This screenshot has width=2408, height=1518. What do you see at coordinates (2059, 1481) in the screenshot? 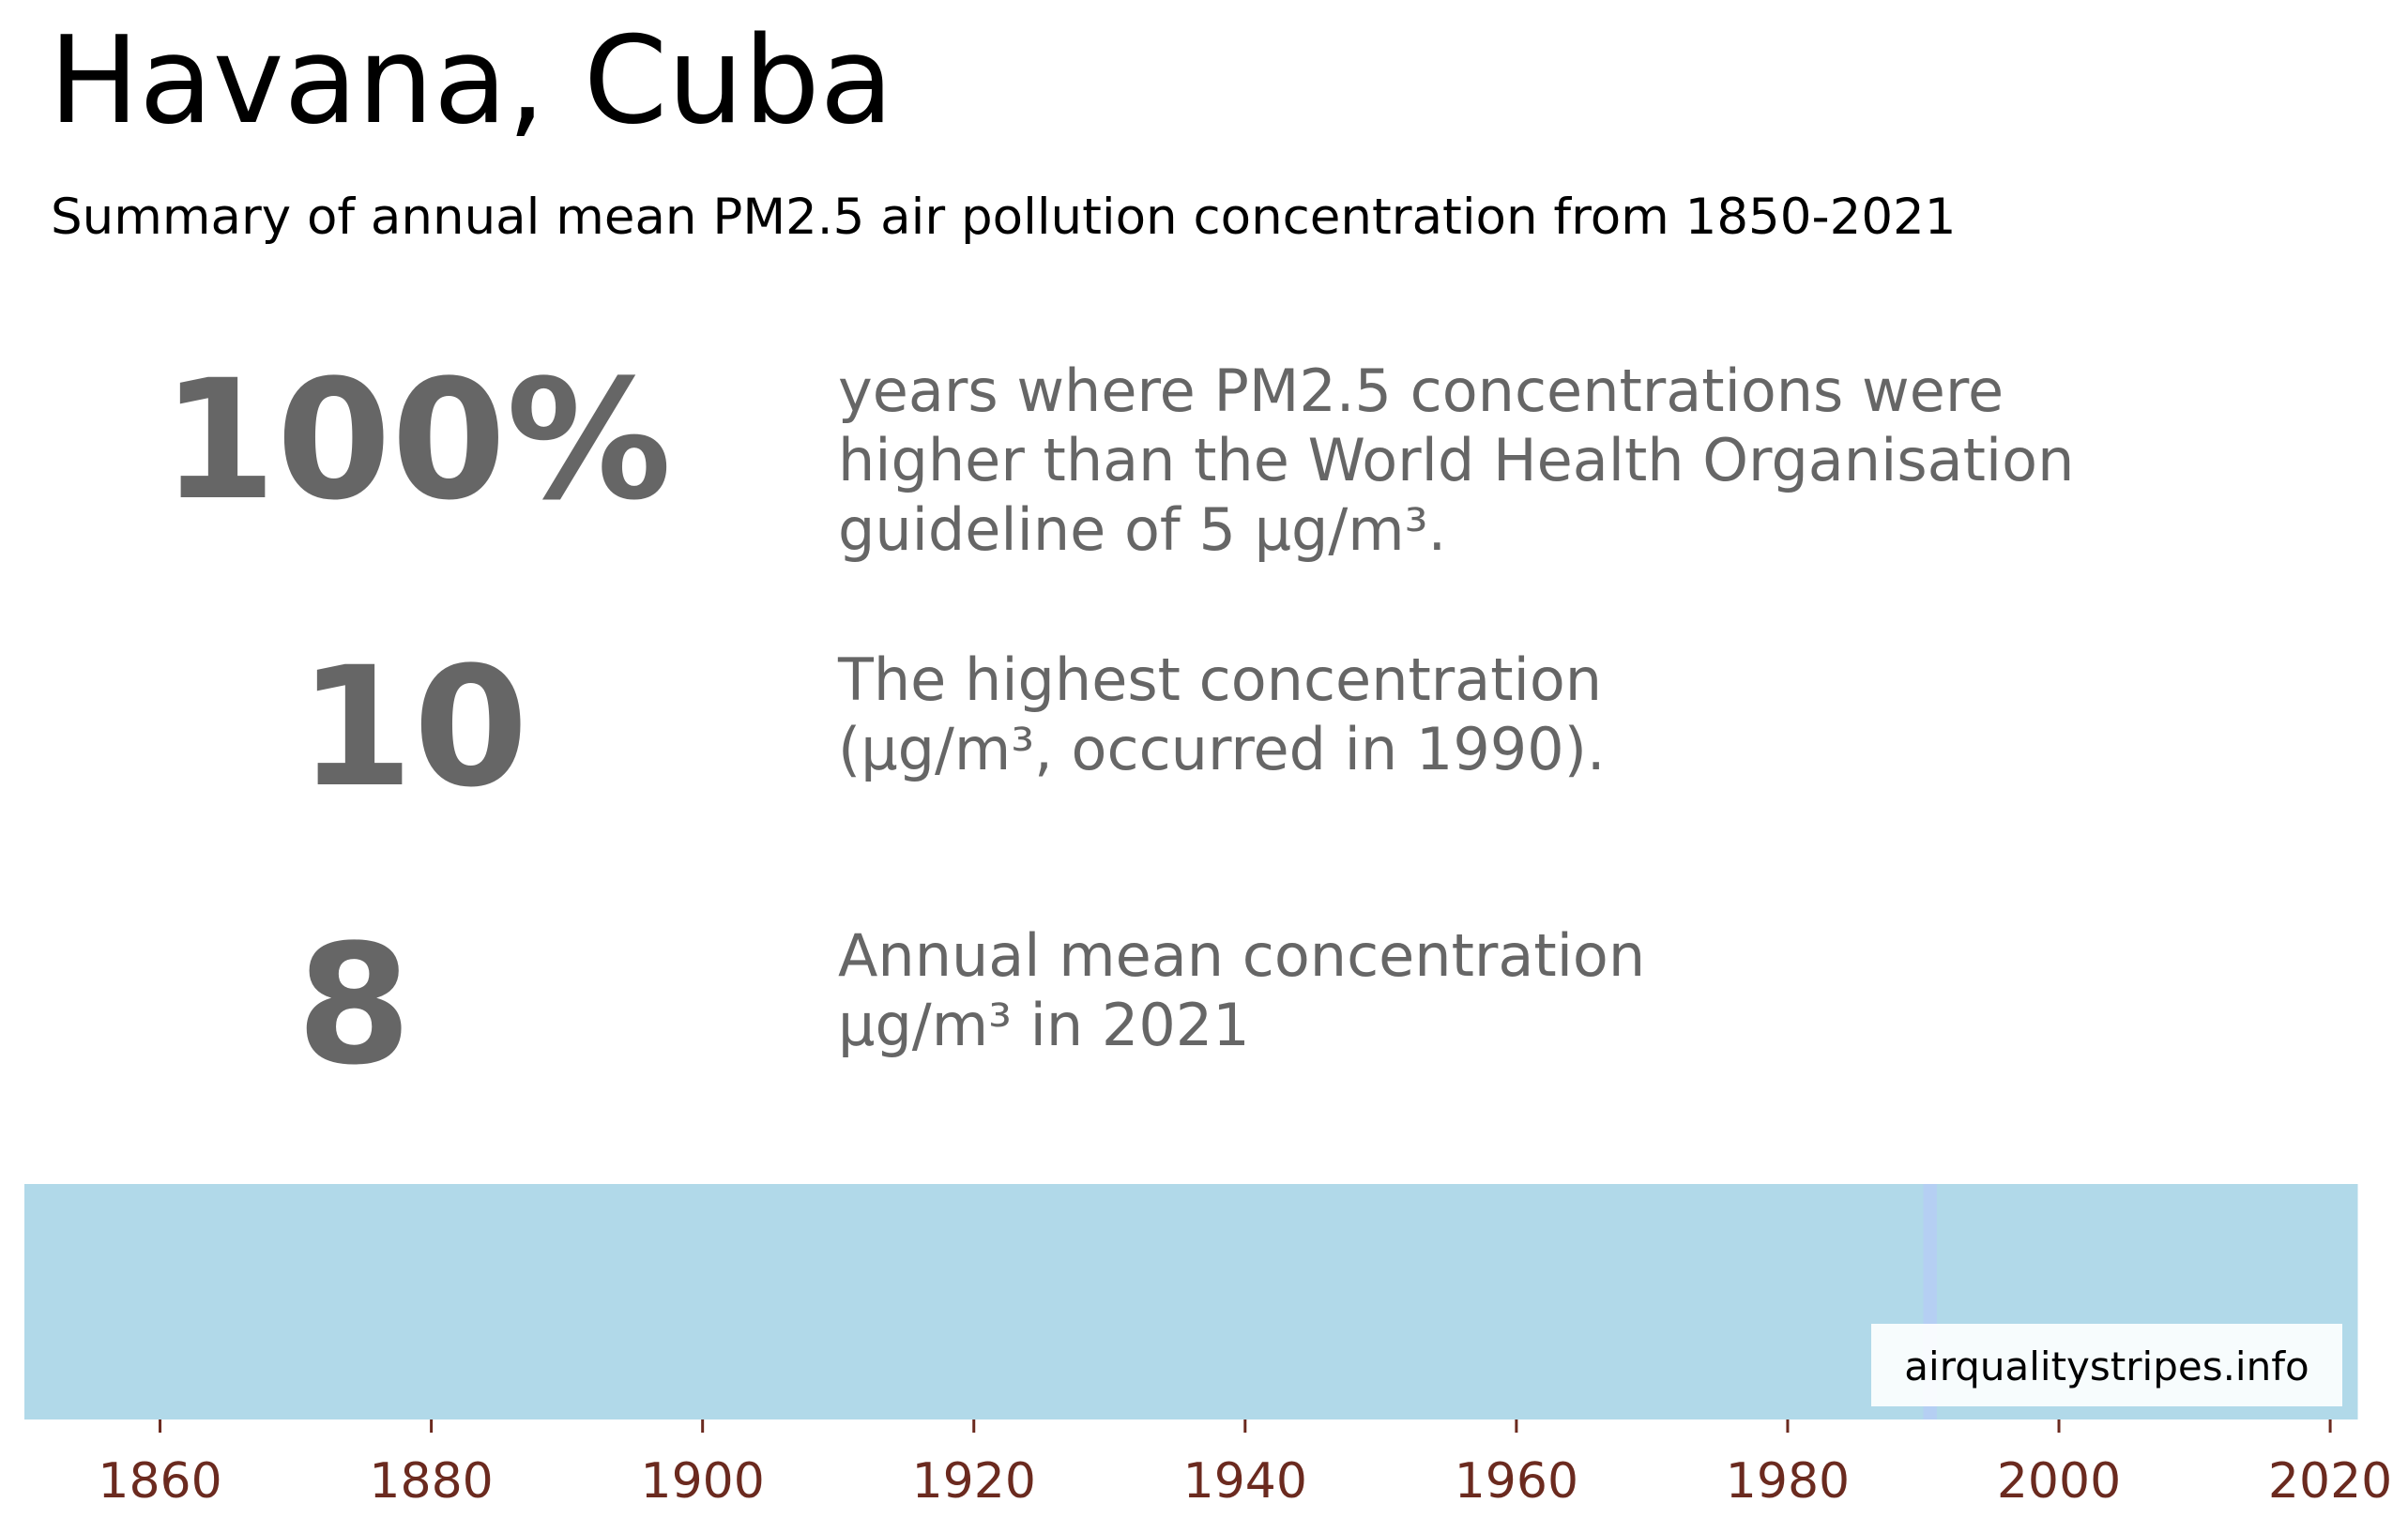
I see `x-tick-label-2000: 2000` at bounding box center [2059, 1481].